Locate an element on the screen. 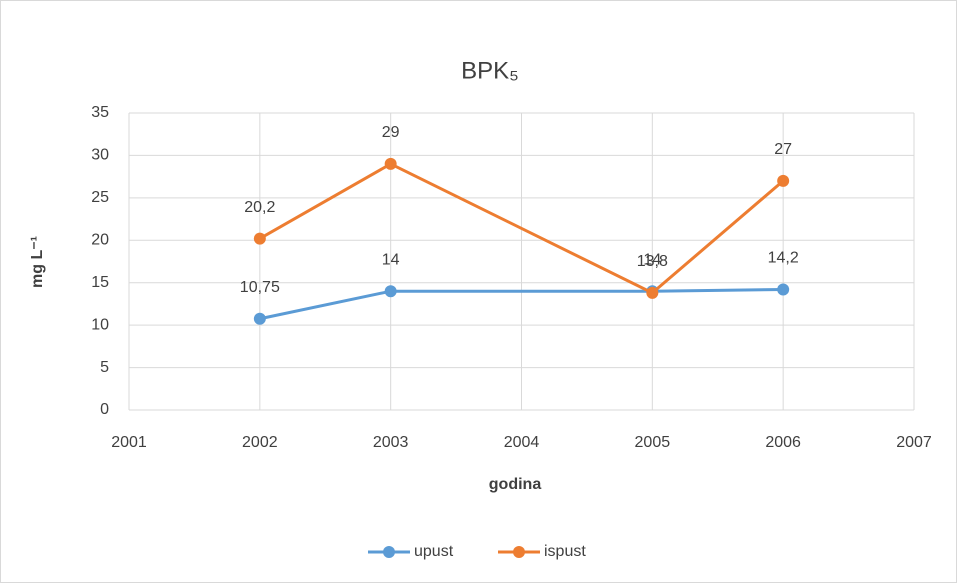  y-tick-label: 25 is located at coordinates (100, 197).